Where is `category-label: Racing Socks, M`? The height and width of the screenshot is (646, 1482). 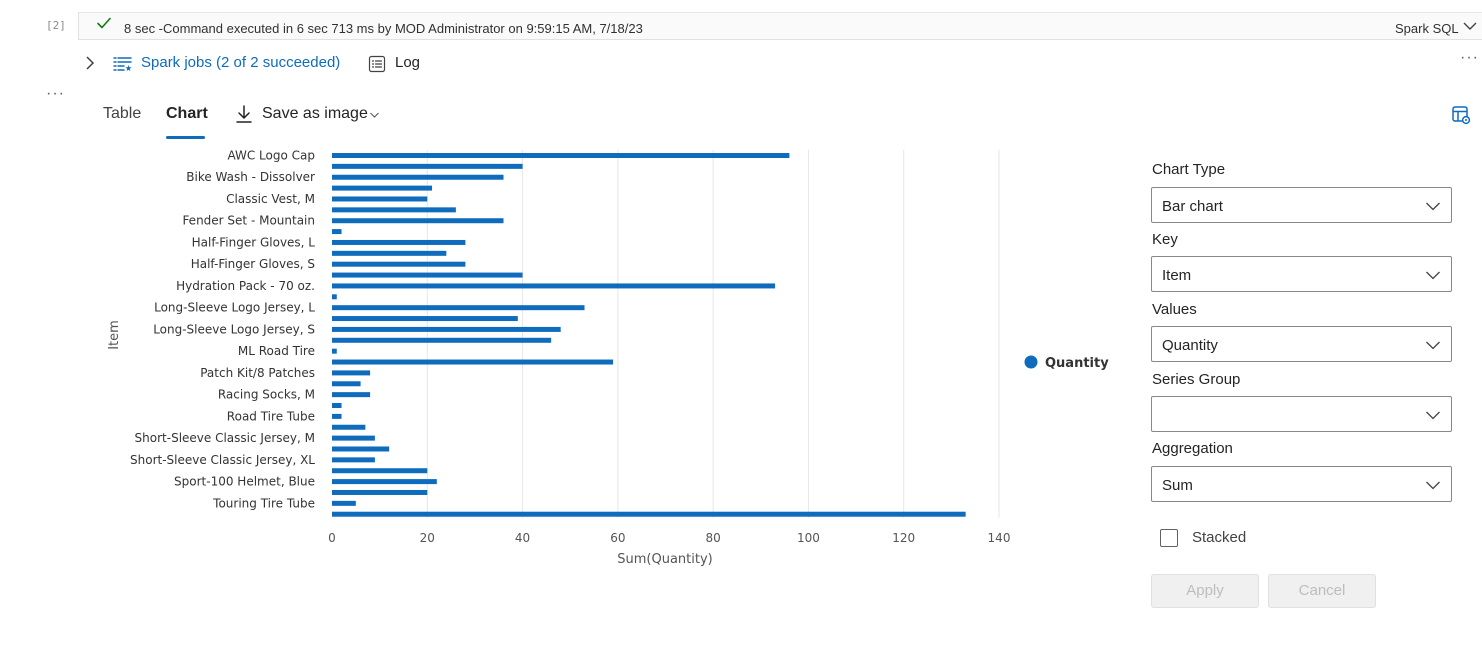 category-label: Racing Socks, M is located at coordinates (266, 395).